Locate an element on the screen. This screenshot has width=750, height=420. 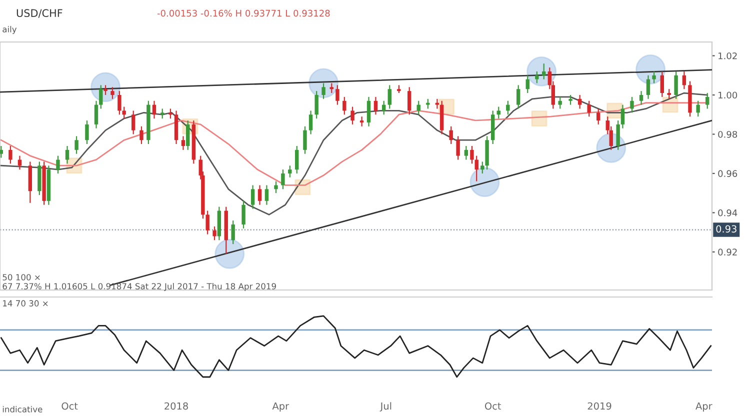
text: aily is located at coordinates (9, 30).